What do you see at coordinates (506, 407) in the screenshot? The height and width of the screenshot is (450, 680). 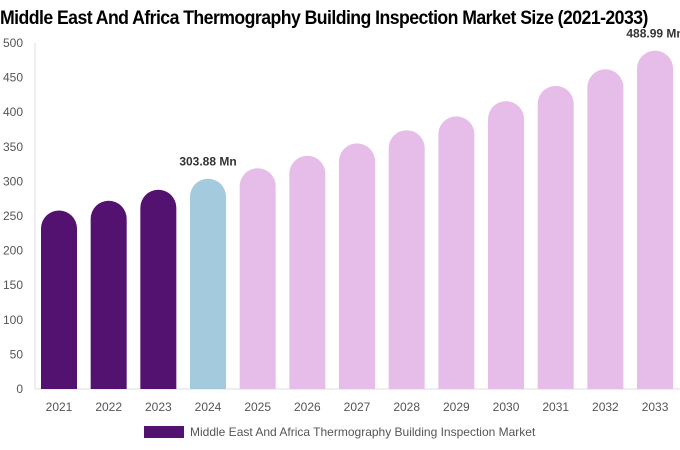 I see `x-tick-label: 2030` at bounding box center [506, 407].